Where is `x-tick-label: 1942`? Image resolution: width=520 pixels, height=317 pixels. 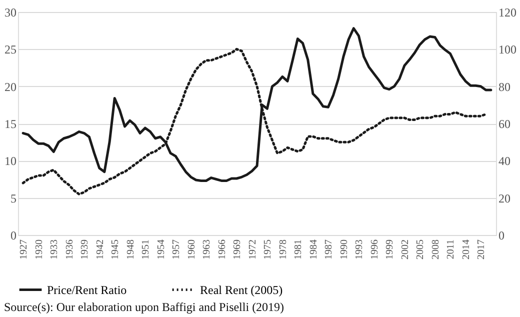
x-tick-label: 1942 is located at coordinates (100, 250).